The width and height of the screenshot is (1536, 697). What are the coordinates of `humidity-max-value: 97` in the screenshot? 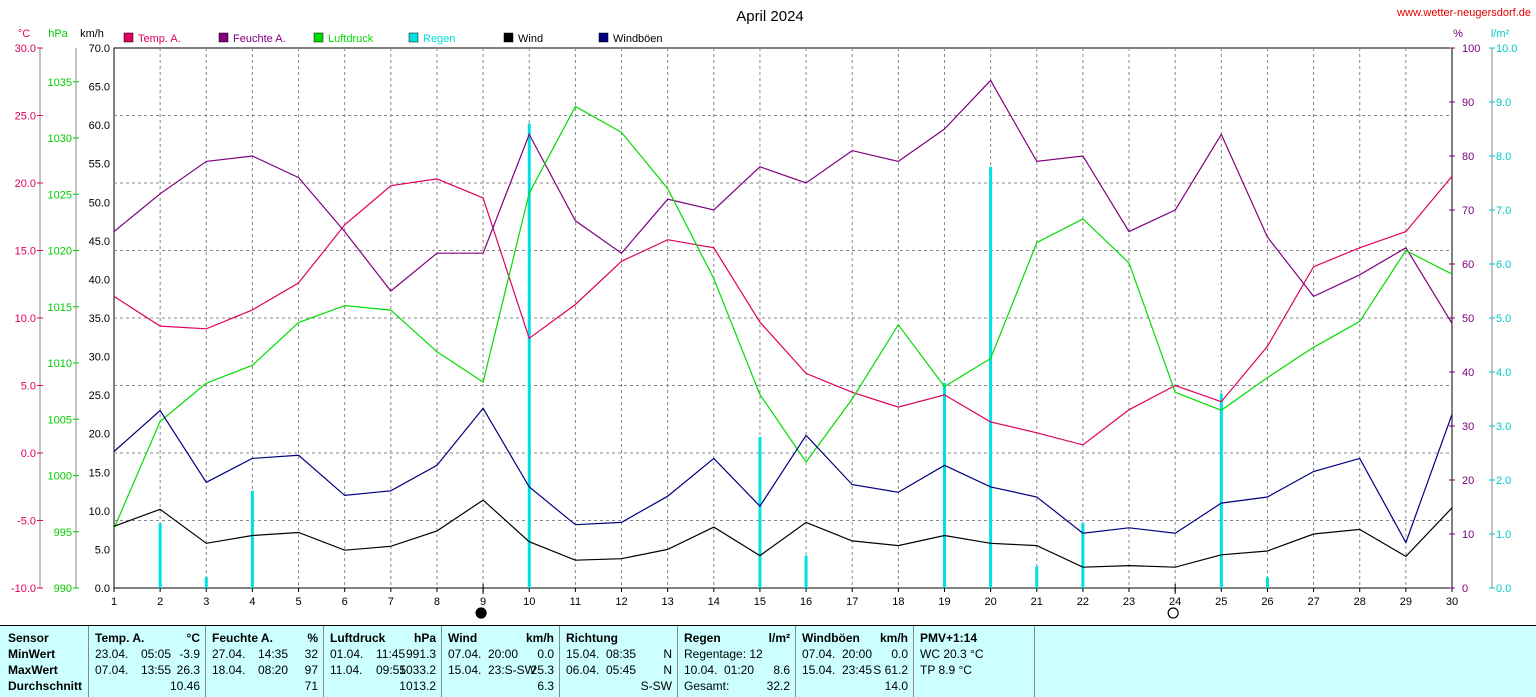 It's located at (311, 670).